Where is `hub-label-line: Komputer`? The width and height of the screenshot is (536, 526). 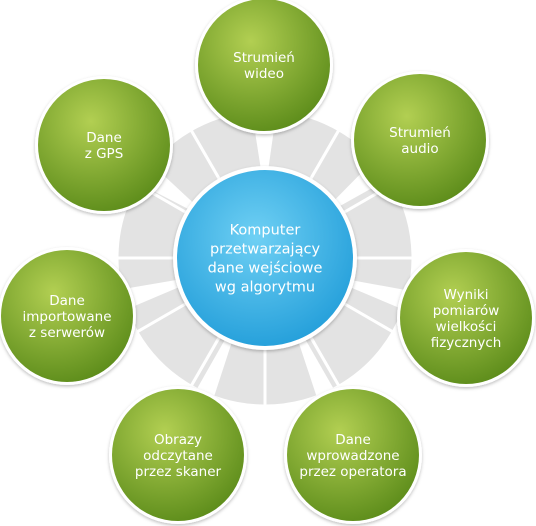
hub-label-line: Komputer is located at coordinates (265, 231).